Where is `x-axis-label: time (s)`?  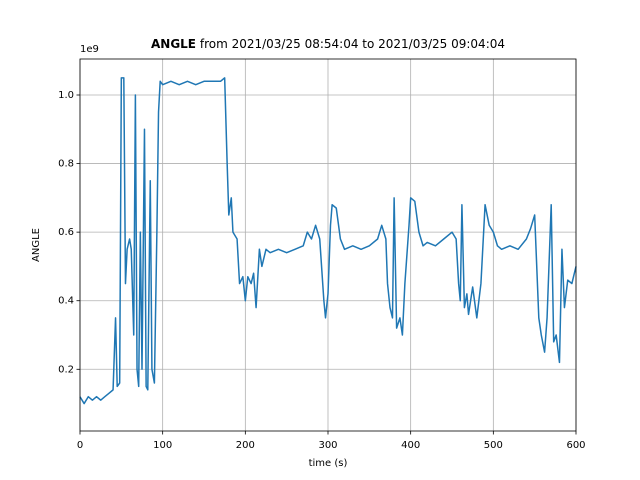 x-axis-label: time (s) is located at coordinates (328, 463).